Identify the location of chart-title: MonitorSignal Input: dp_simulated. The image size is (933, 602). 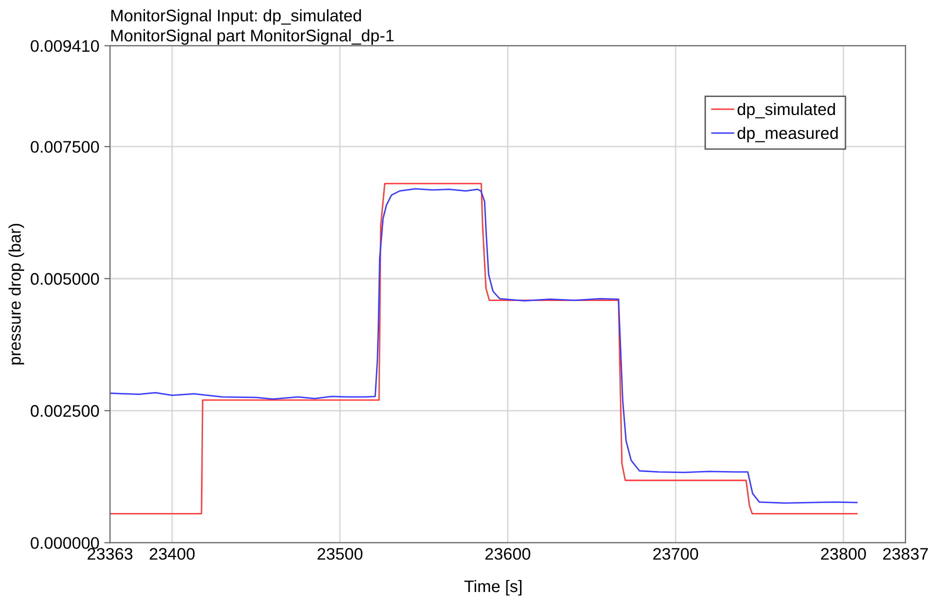
(236, 17).